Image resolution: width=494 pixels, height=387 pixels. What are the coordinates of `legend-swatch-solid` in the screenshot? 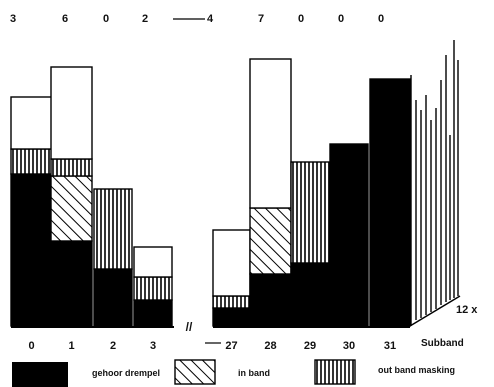 It's located at (40, 374).